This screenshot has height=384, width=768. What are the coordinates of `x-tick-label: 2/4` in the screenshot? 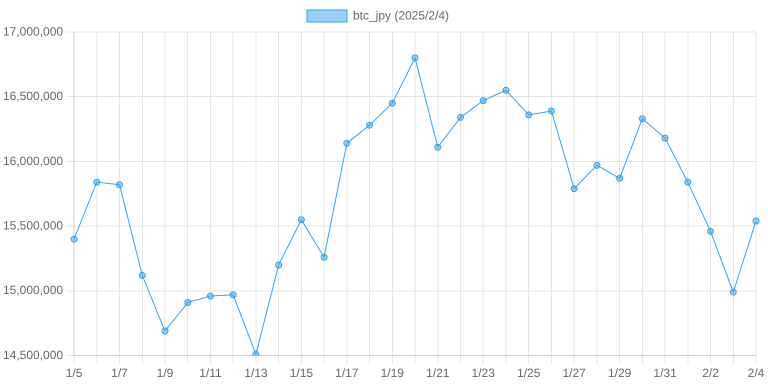 It's located at (756, 373).